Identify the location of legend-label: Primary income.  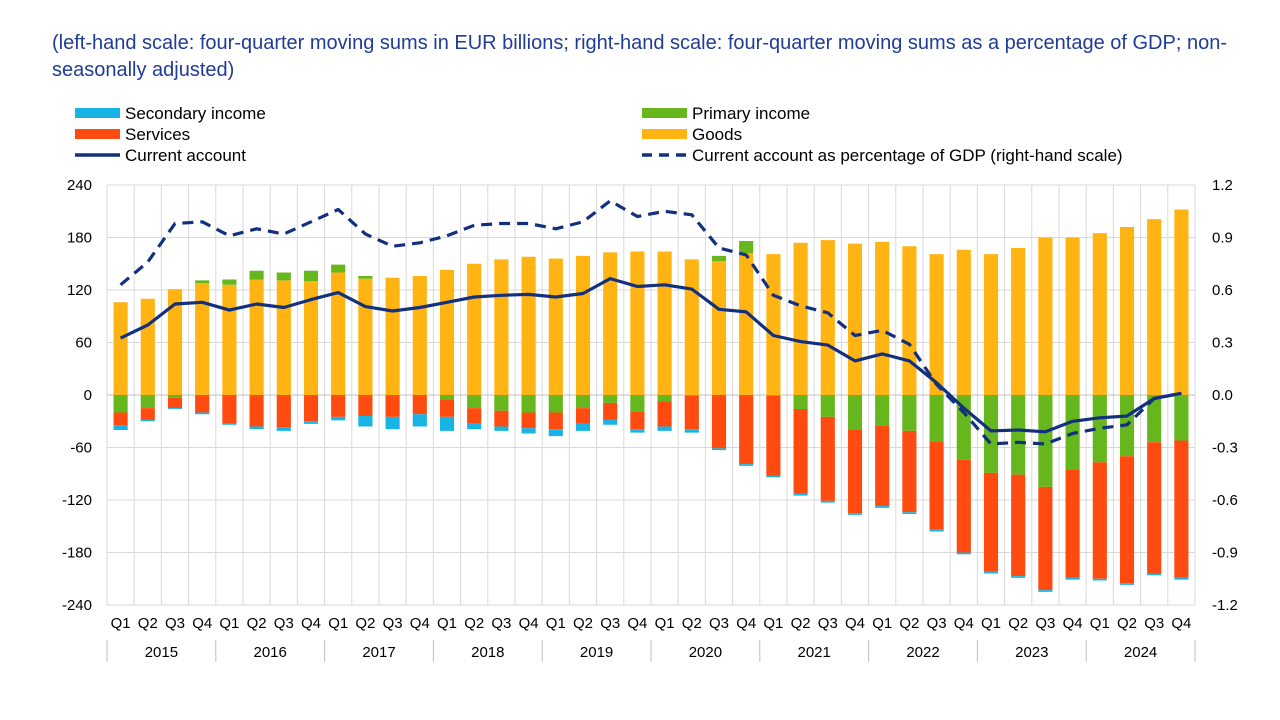
(751, 113).